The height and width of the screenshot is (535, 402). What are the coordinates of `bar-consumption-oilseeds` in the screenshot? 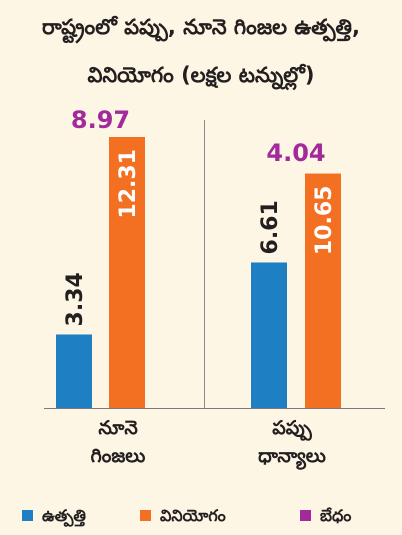 It's located at (127, 272).